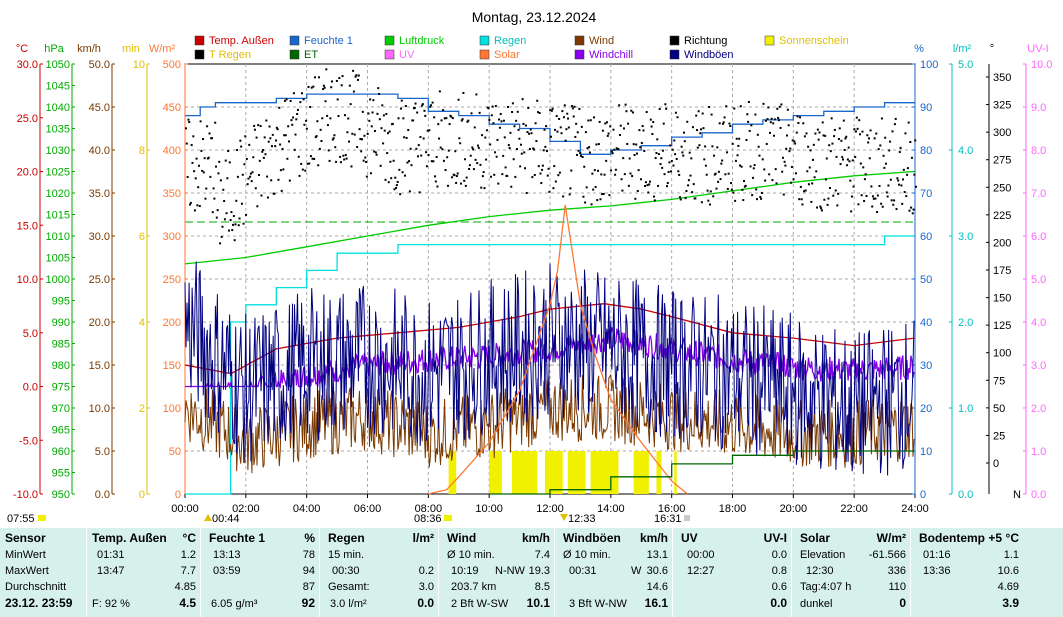 This screenshot has width=1063, height=617. I want to click on axis-unit-temp: °C, so click(22, 49).